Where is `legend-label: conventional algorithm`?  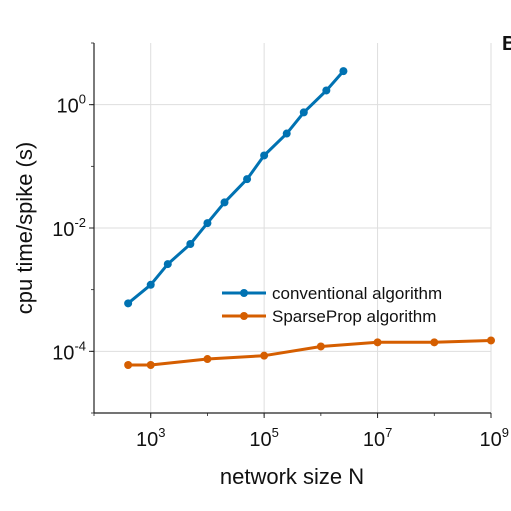 legend-label: conventional algorithm is located at coordinates (357, 293).